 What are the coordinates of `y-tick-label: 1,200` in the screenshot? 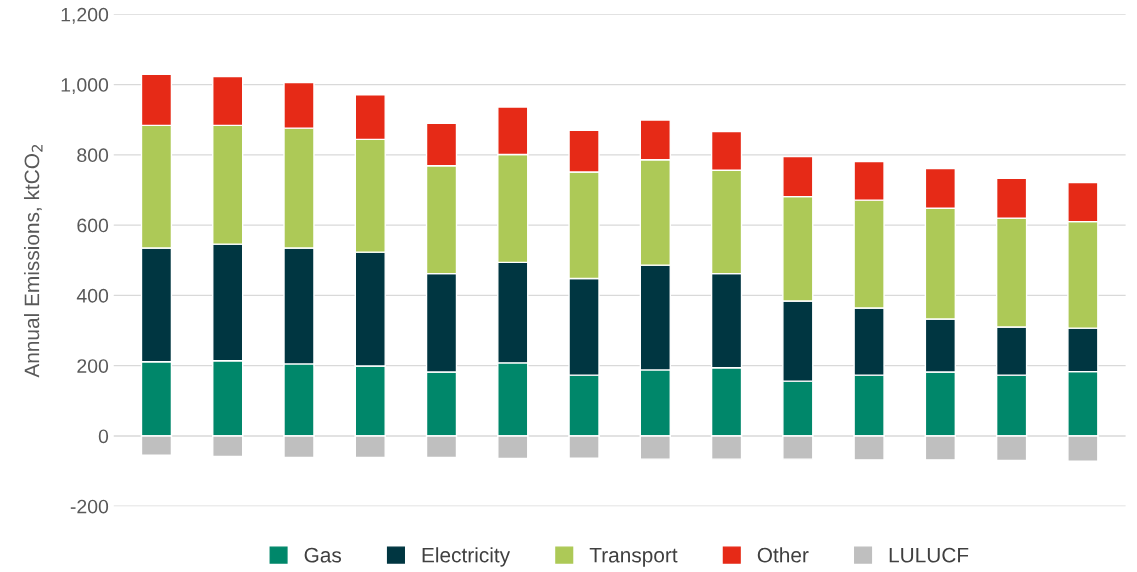 It's located at (85, 15).